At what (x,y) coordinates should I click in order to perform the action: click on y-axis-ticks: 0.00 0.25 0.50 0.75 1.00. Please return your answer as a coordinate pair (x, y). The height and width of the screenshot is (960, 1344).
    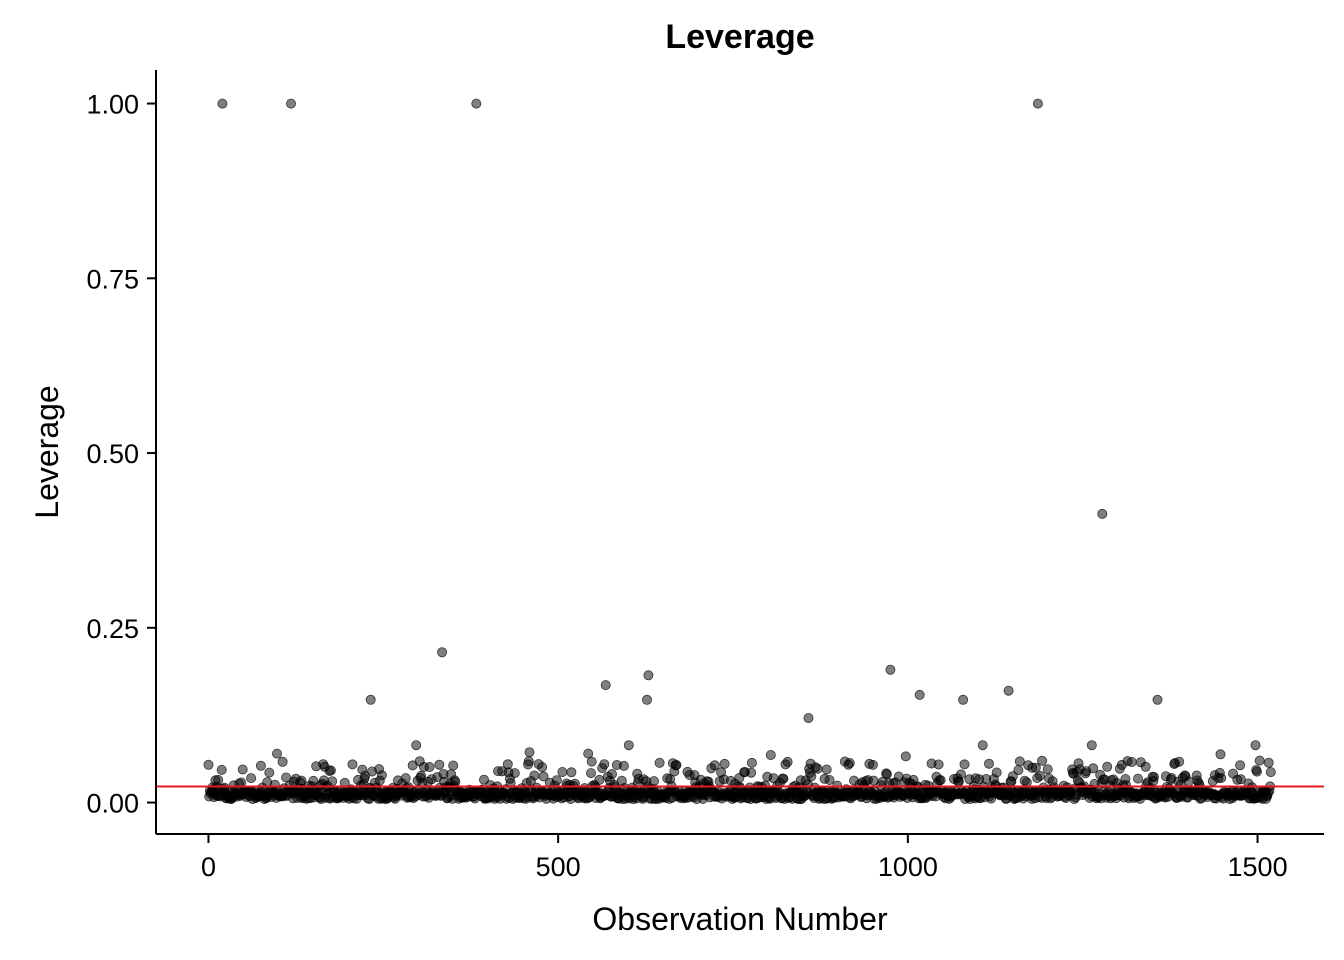
    Looking at the image, I should click on (121, 454).